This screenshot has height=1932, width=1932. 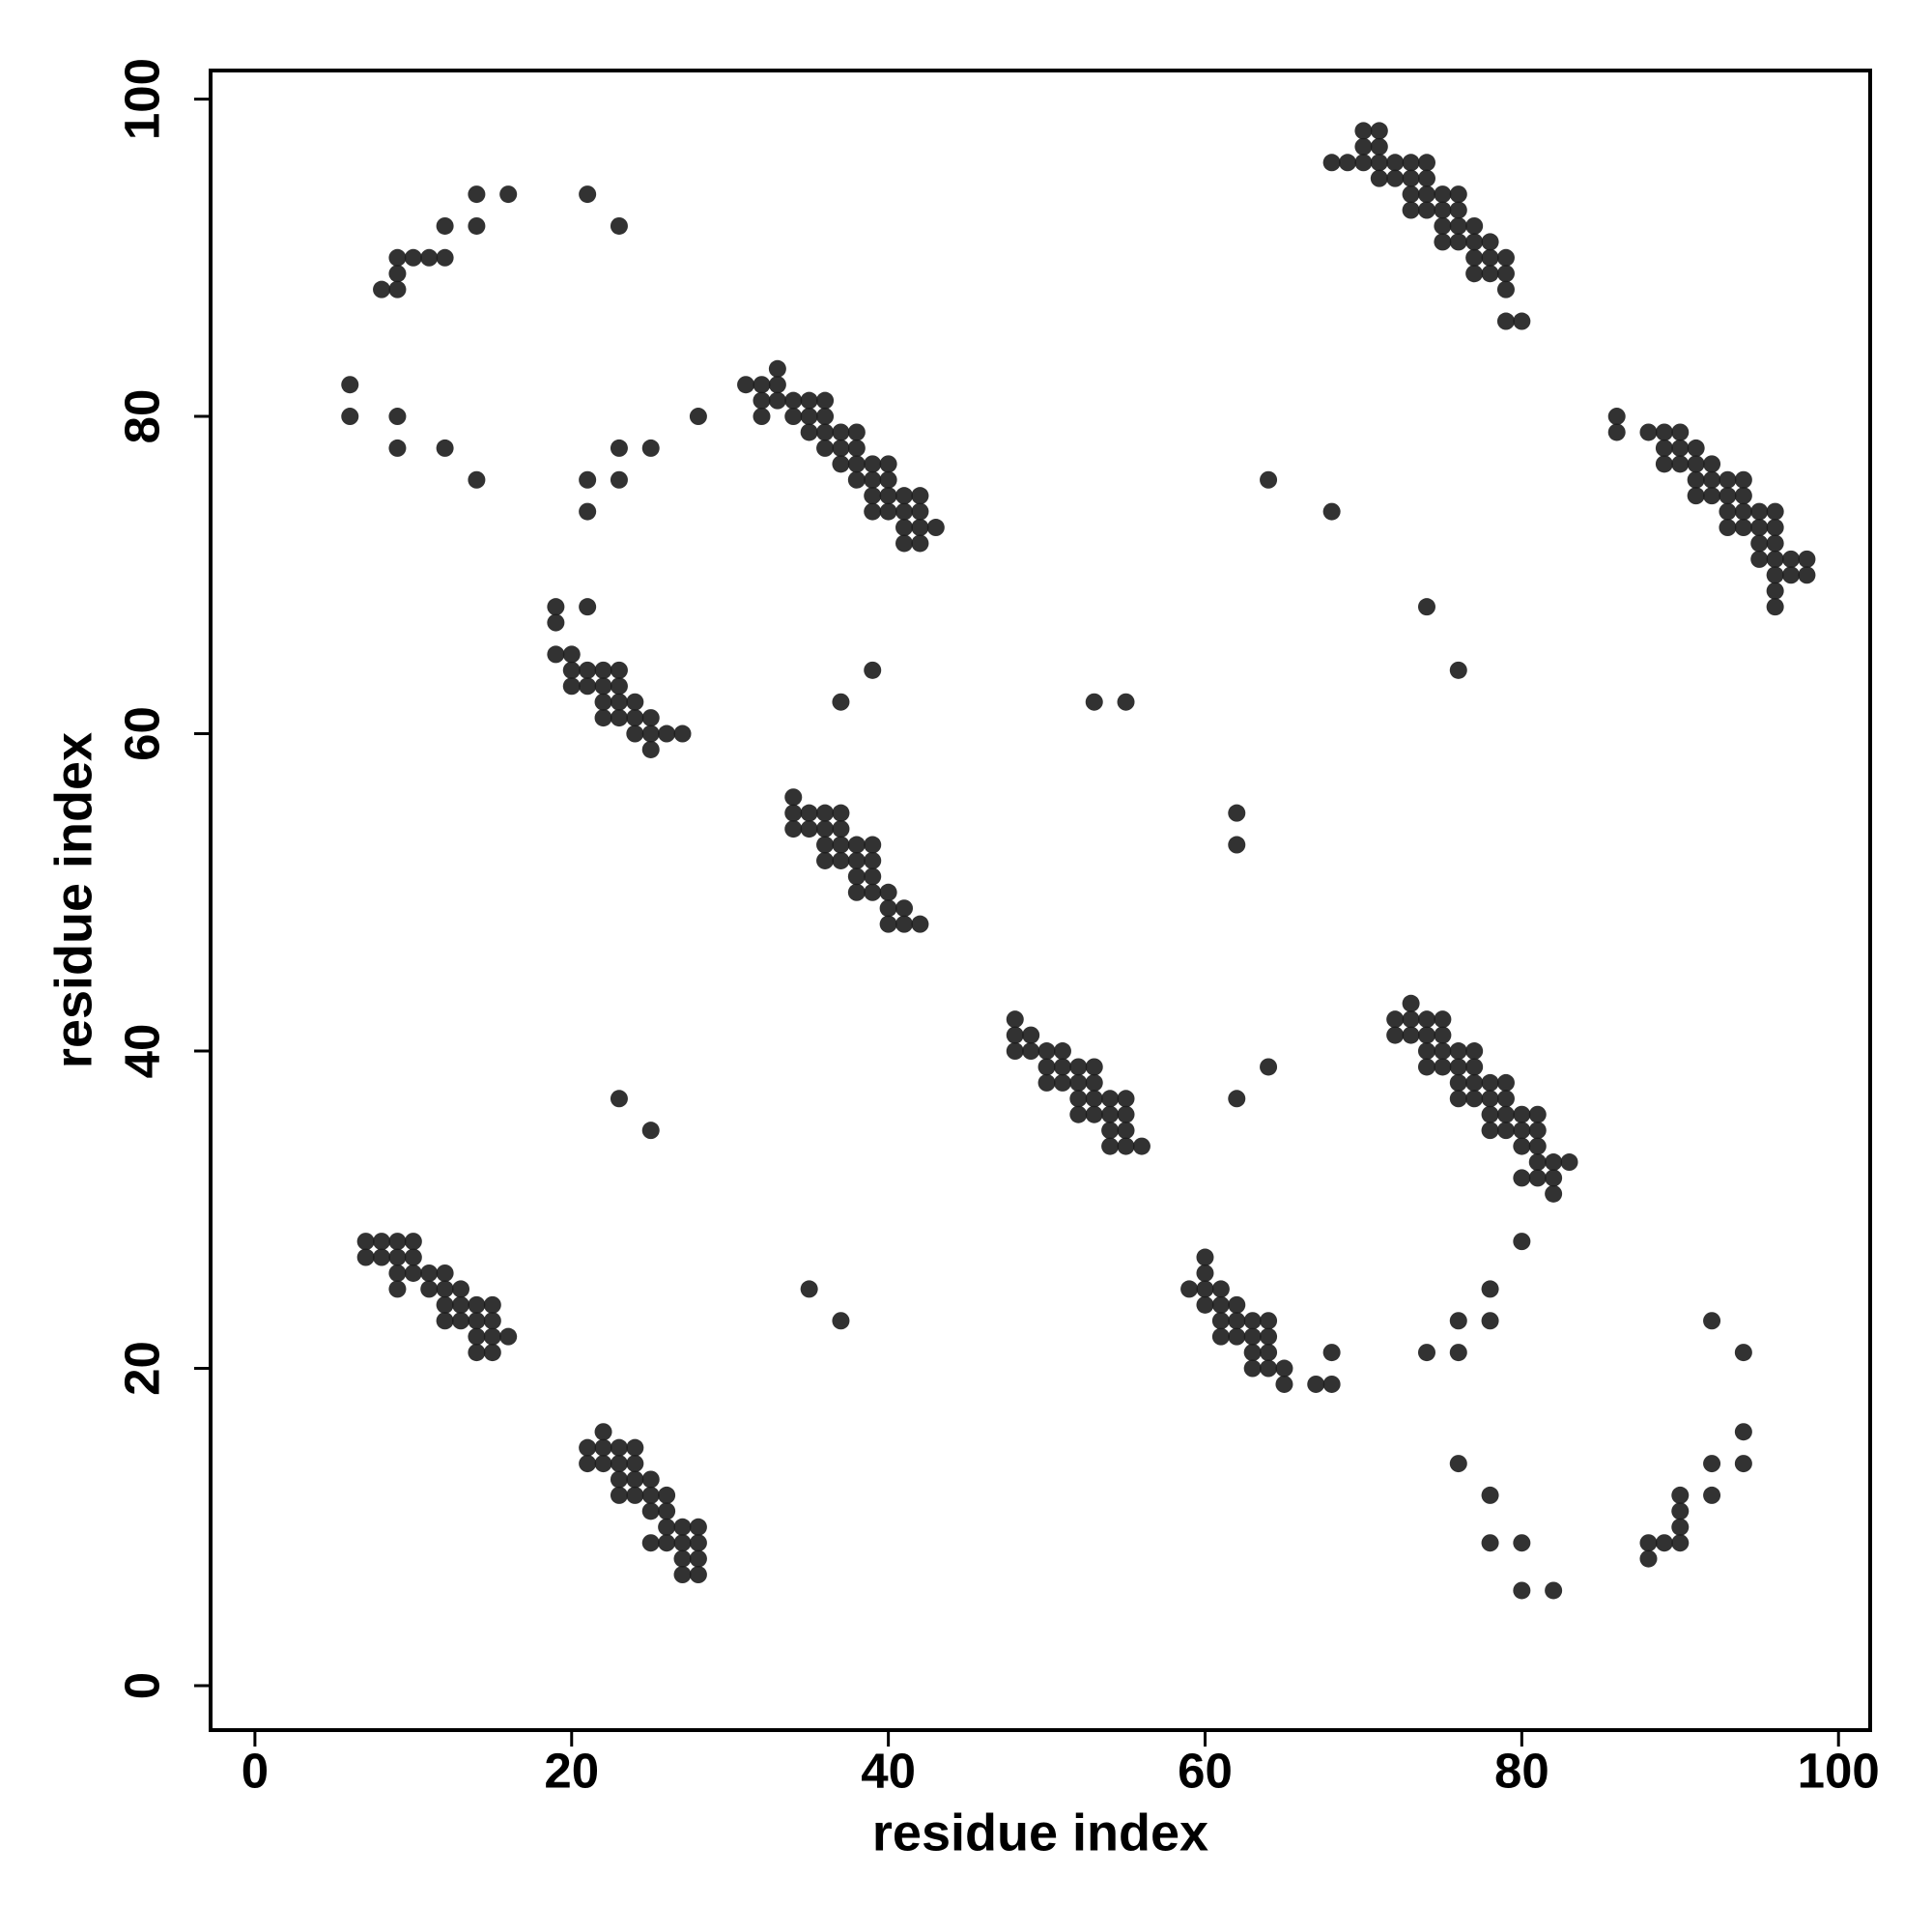 What do you see at coordinates (141, 1051) in the screenshot?
I see `y-tick-label: 40` at bounding box center [141, 1051].